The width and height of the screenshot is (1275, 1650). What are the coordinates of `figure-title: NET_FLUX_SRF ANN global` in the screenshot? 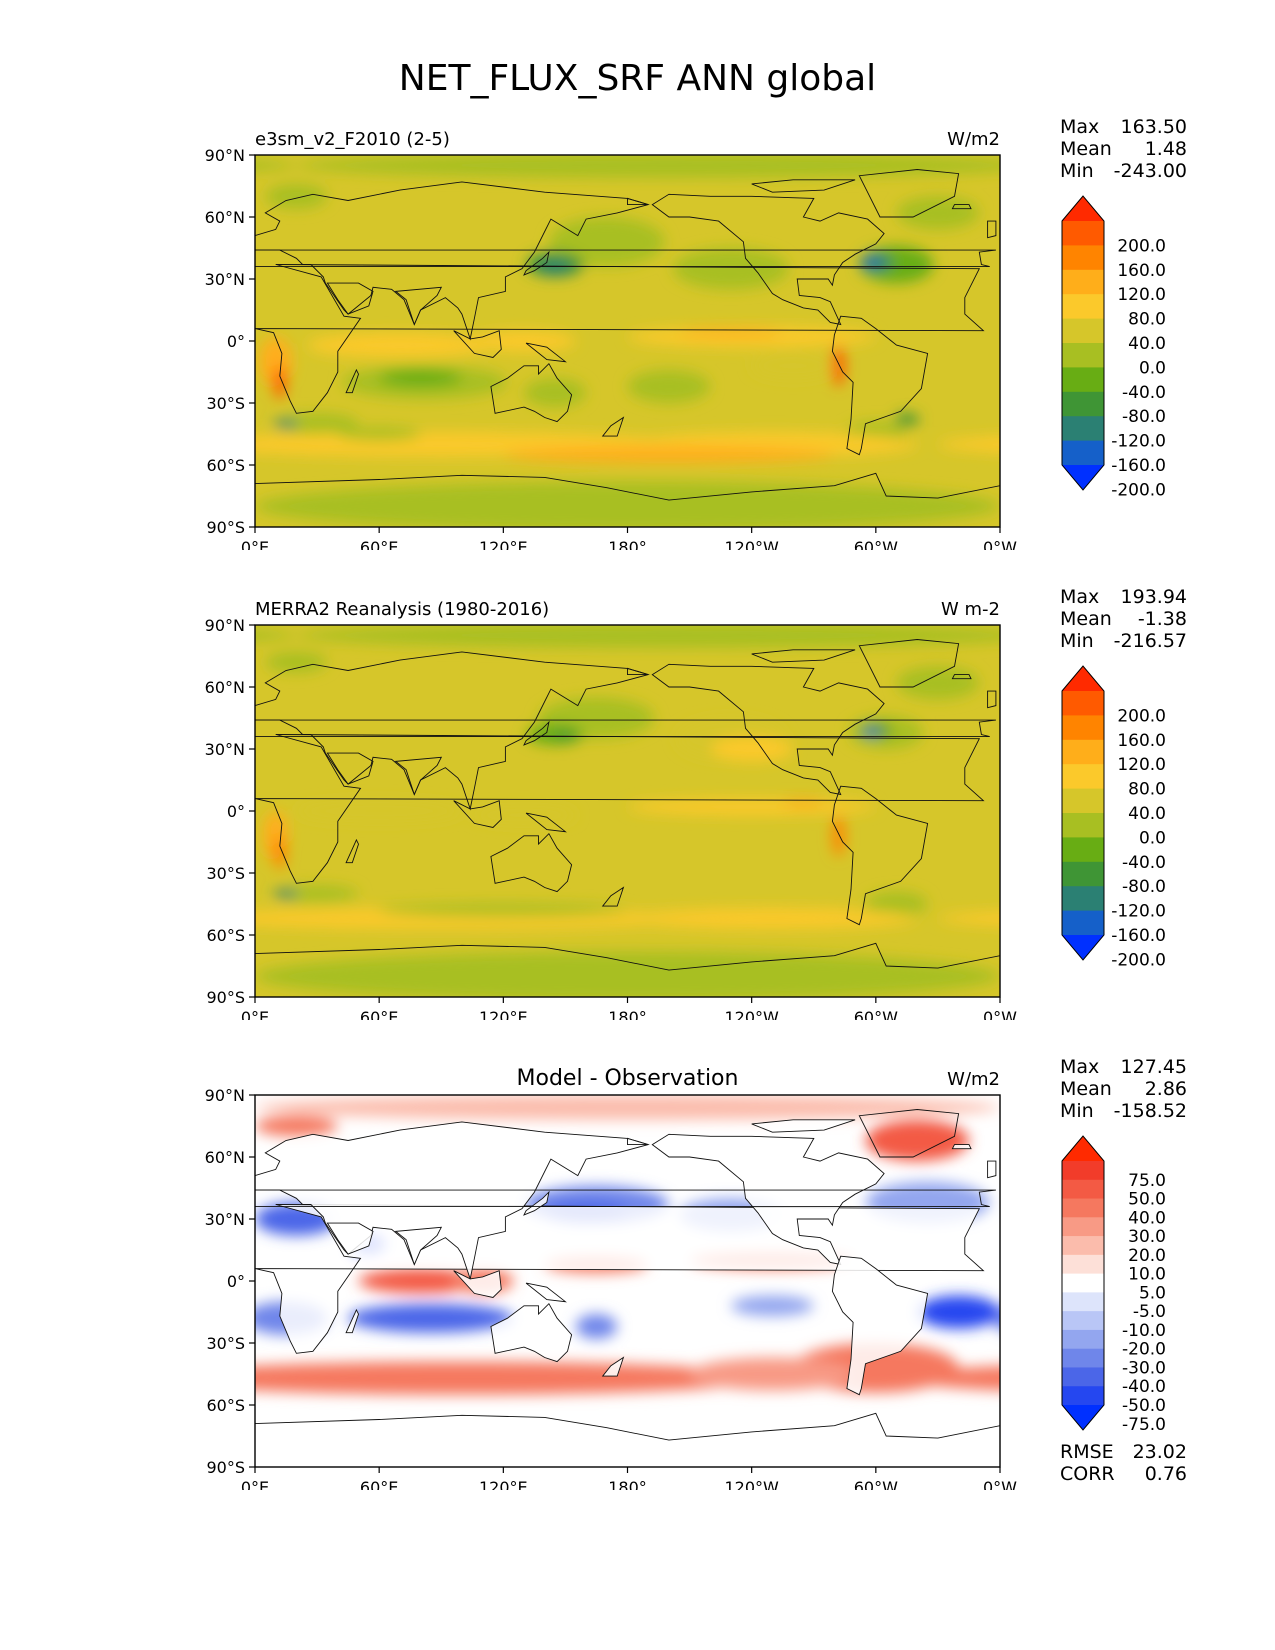 It's located at (637, 78).